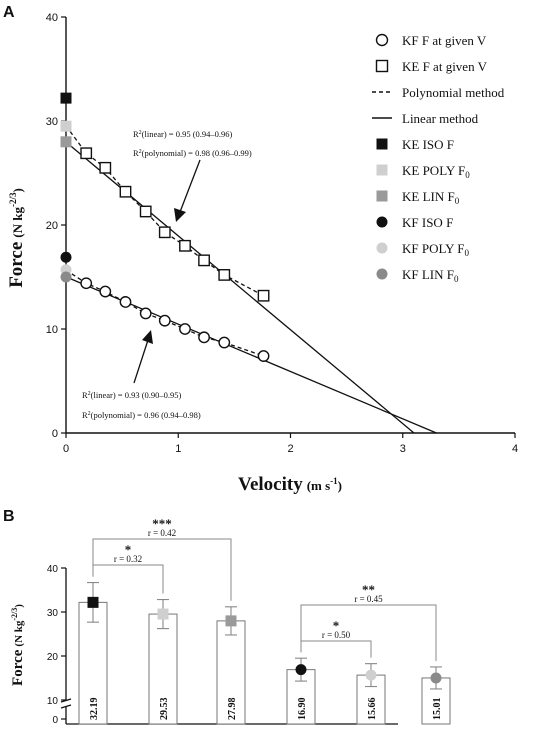 The width and height of the screenshot is (533, 729). I want to click on legend-label: KE F at given V, so click(445, 66).